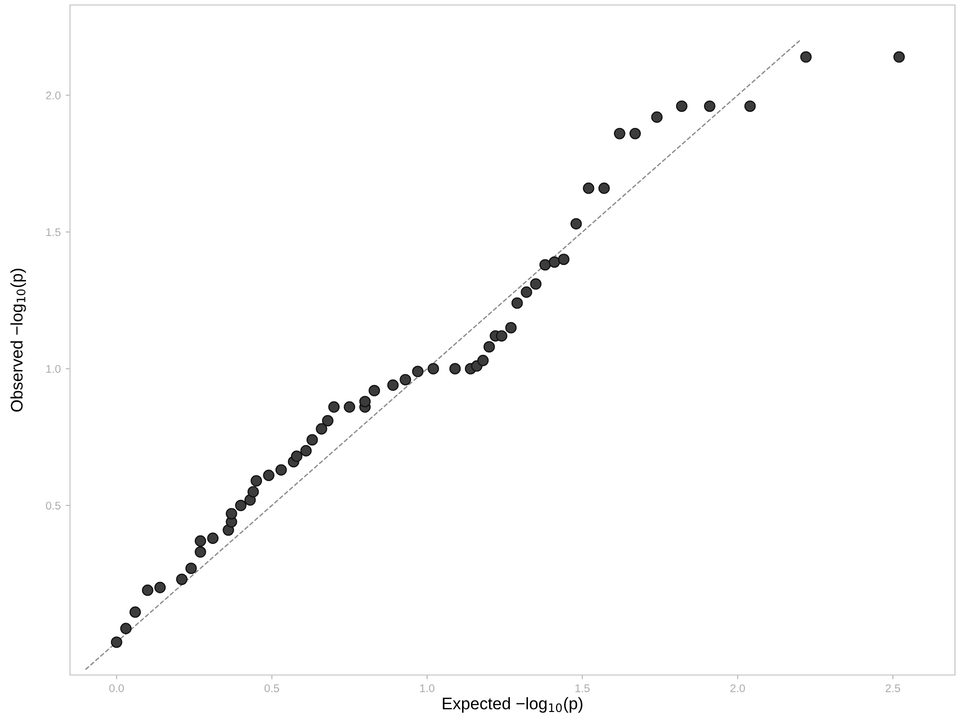  What do you see at coordinates (53, 96) in the screenshot?
I see `y-tick-label: 2.0` at bounding box center [53, 96].